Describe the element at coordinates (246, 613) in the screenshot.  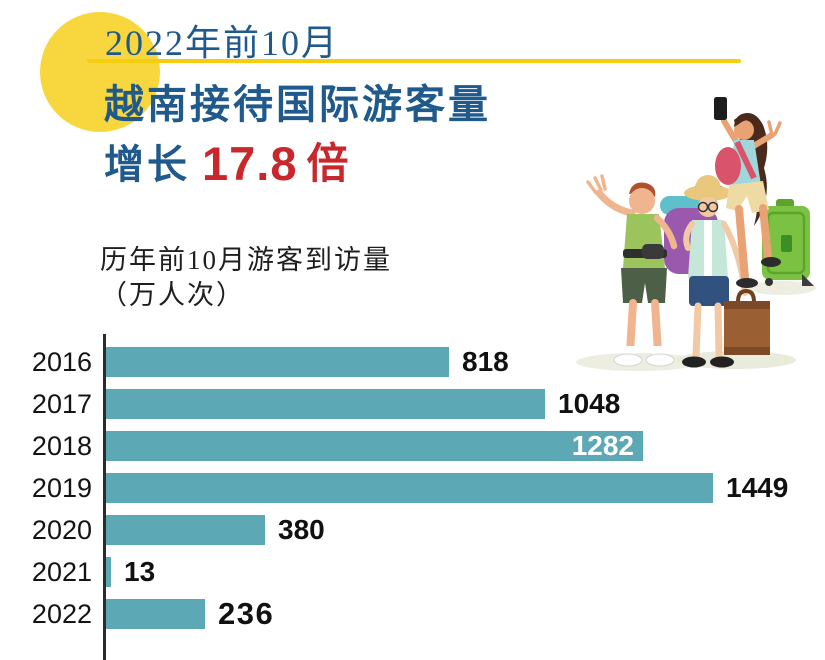
I see `value-label-2022: 236` at that location.